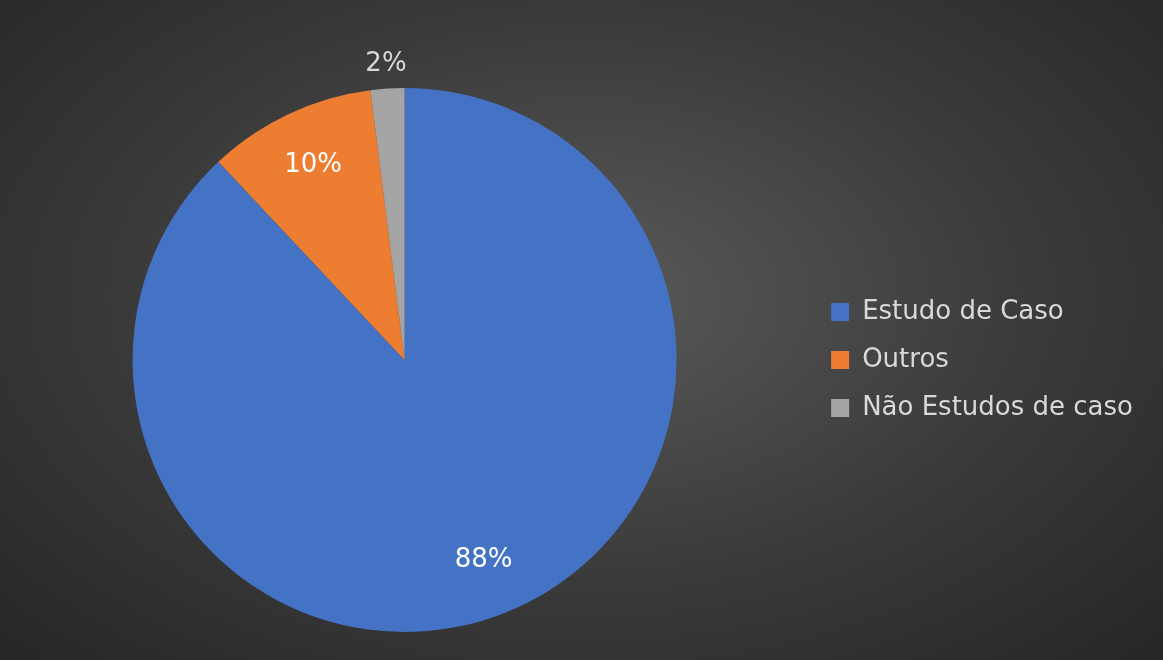 This screenshot has width=1163, height=660. Describe the element at coordinates (963, 309) in the screenshot. I see `legend-label: Estudo de Caso` at that location.